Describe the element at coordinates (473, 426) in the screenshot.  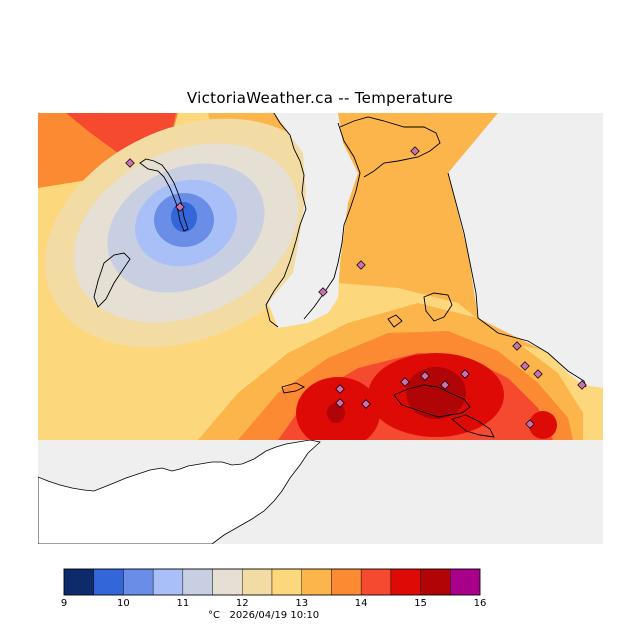
I see `coastline-island-south` at that location.